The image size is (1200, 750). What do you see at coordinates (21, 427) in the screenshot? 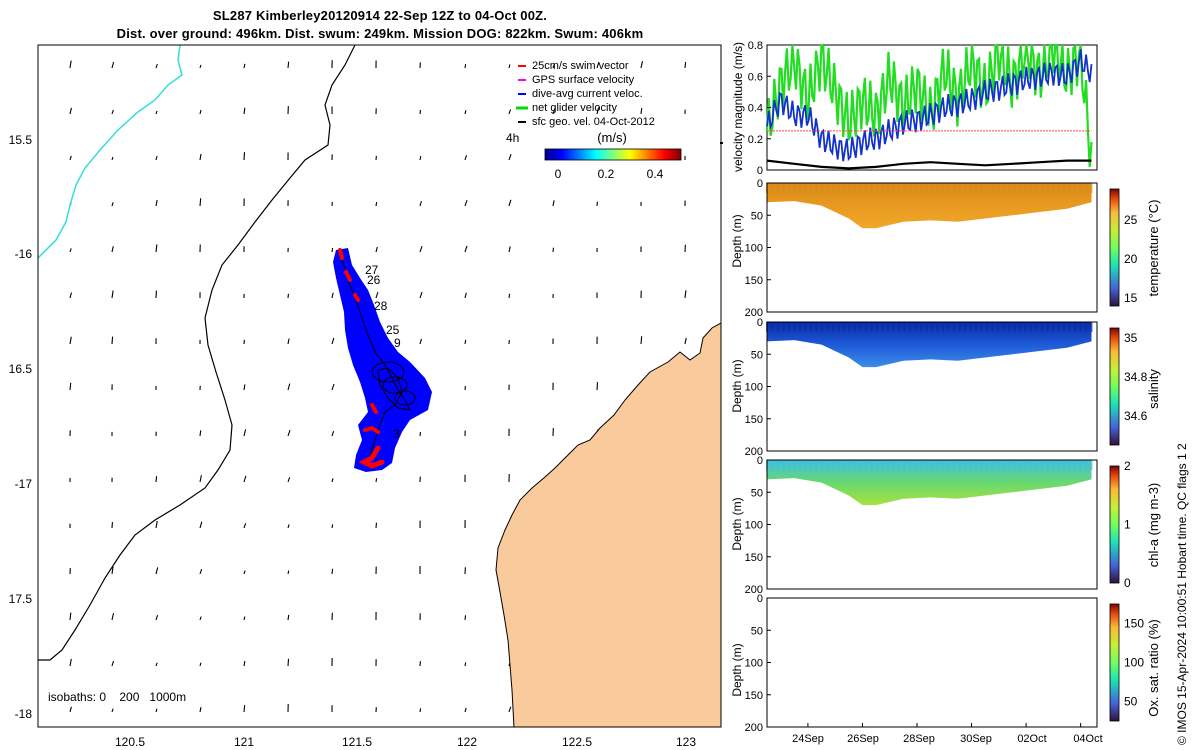
I see `map-y-ticks: 15.5 -16 16.5 -17 17.5 -18` at bounding box center [21, 427].